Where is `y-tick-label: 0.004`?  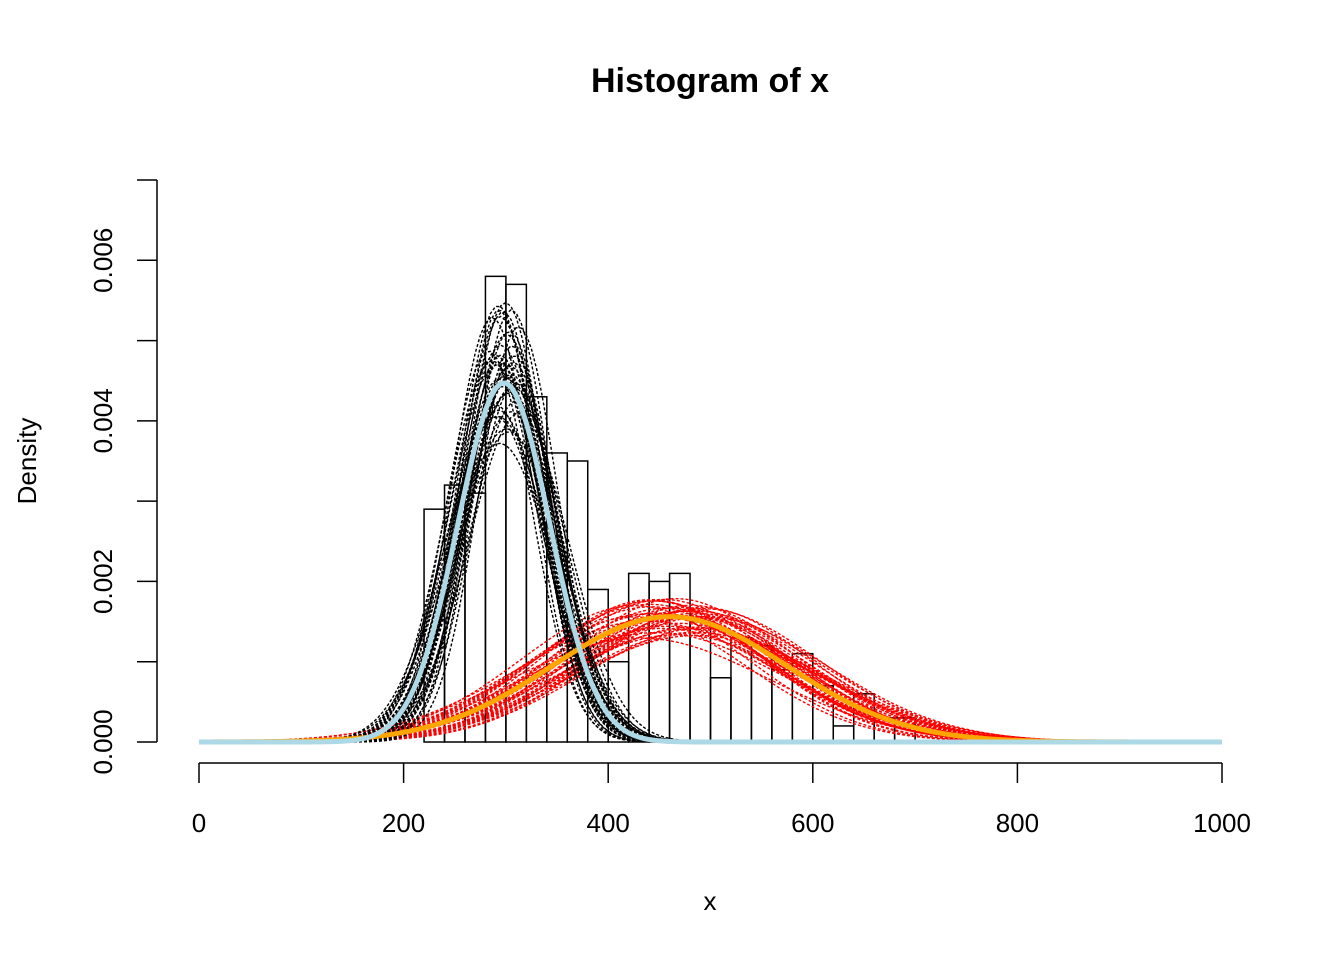 y-tick-label: 0.004 is located at coordinates (103, 420).